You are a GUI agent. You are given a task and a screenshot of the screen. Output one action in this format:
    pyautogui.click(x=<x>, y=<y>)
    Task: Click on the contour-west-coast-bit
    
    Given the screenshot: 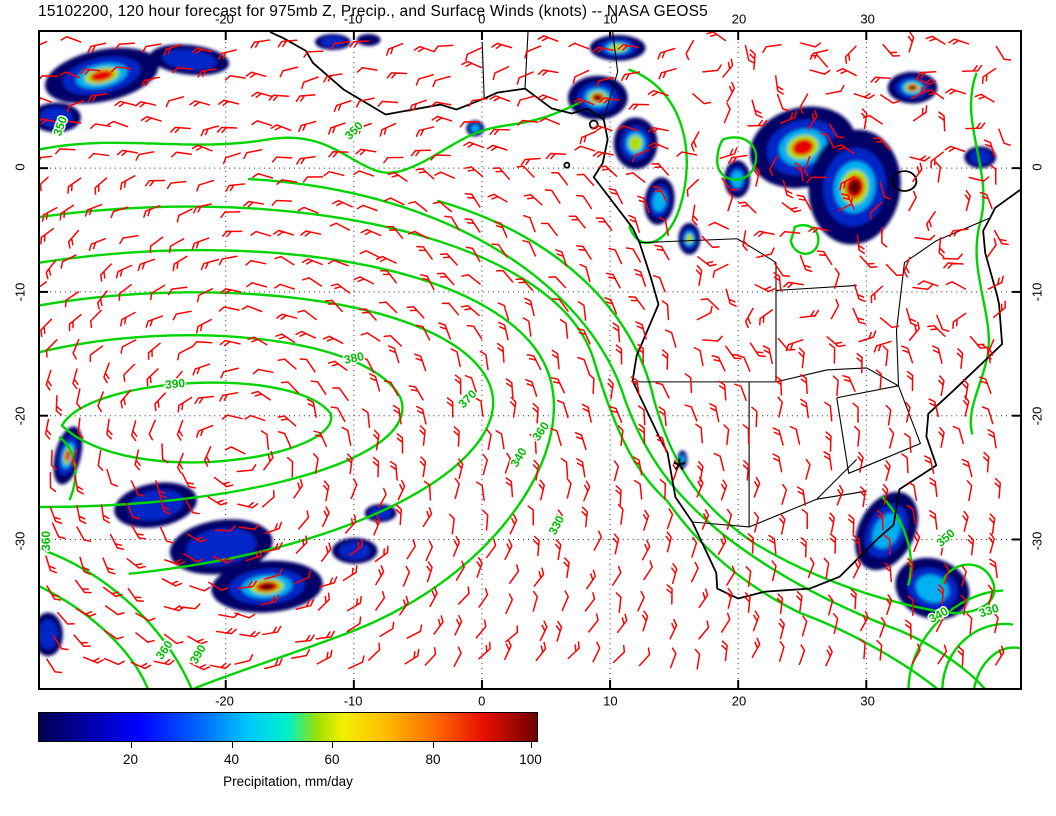 What is the action you would take?
    pyautogui.click(x=67, y=468)
    